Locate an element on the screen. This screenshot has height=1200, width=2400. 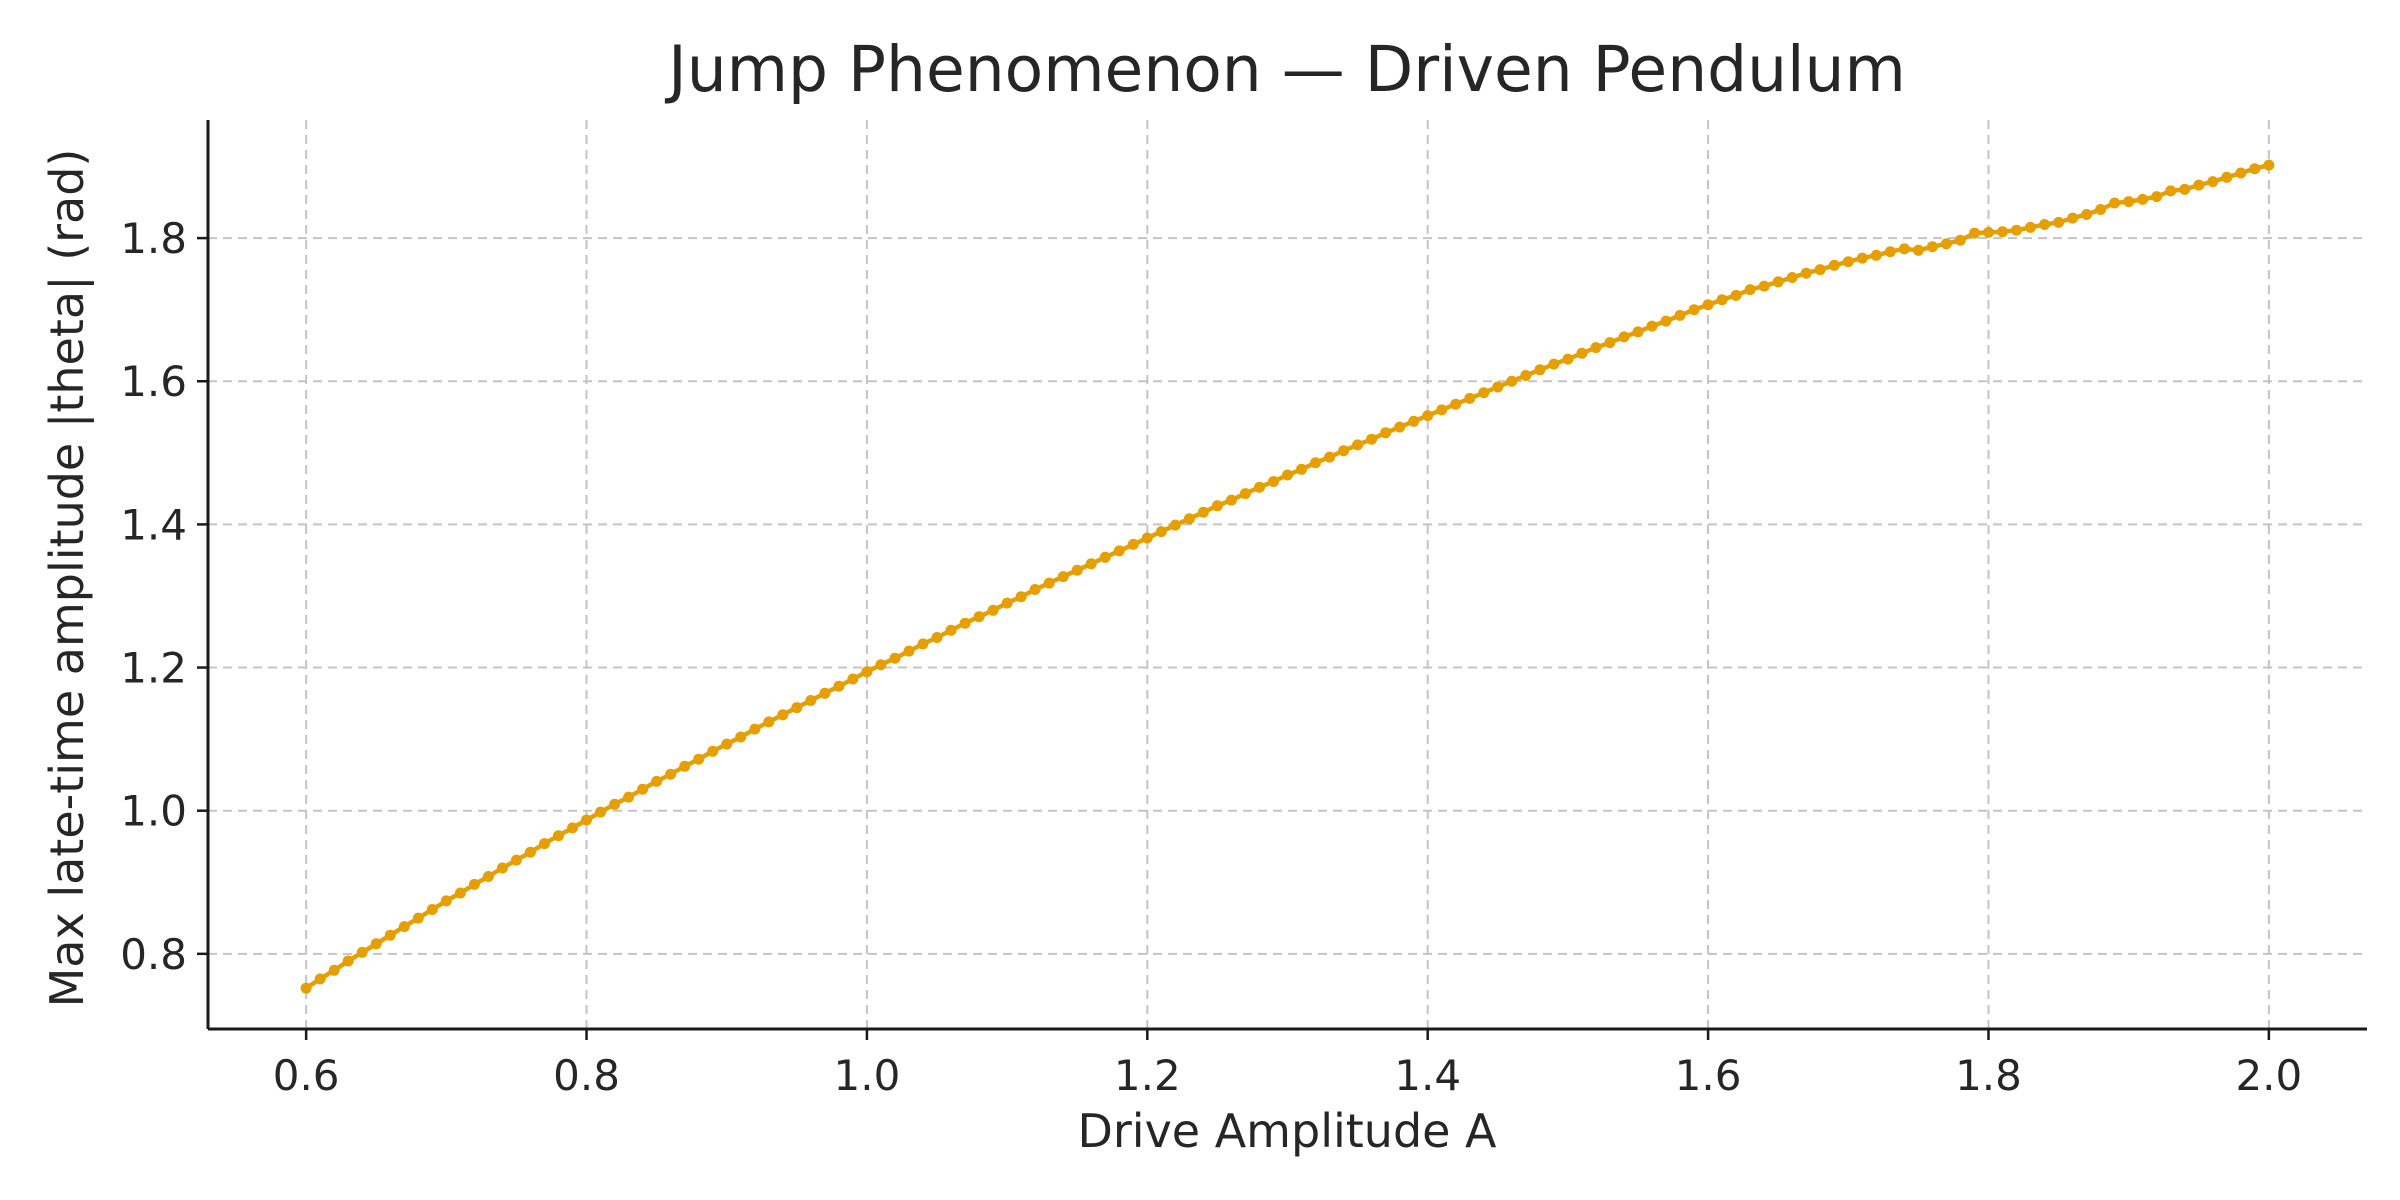
x-tick-label: 1.2 is located at coordinates (1147, 1075).